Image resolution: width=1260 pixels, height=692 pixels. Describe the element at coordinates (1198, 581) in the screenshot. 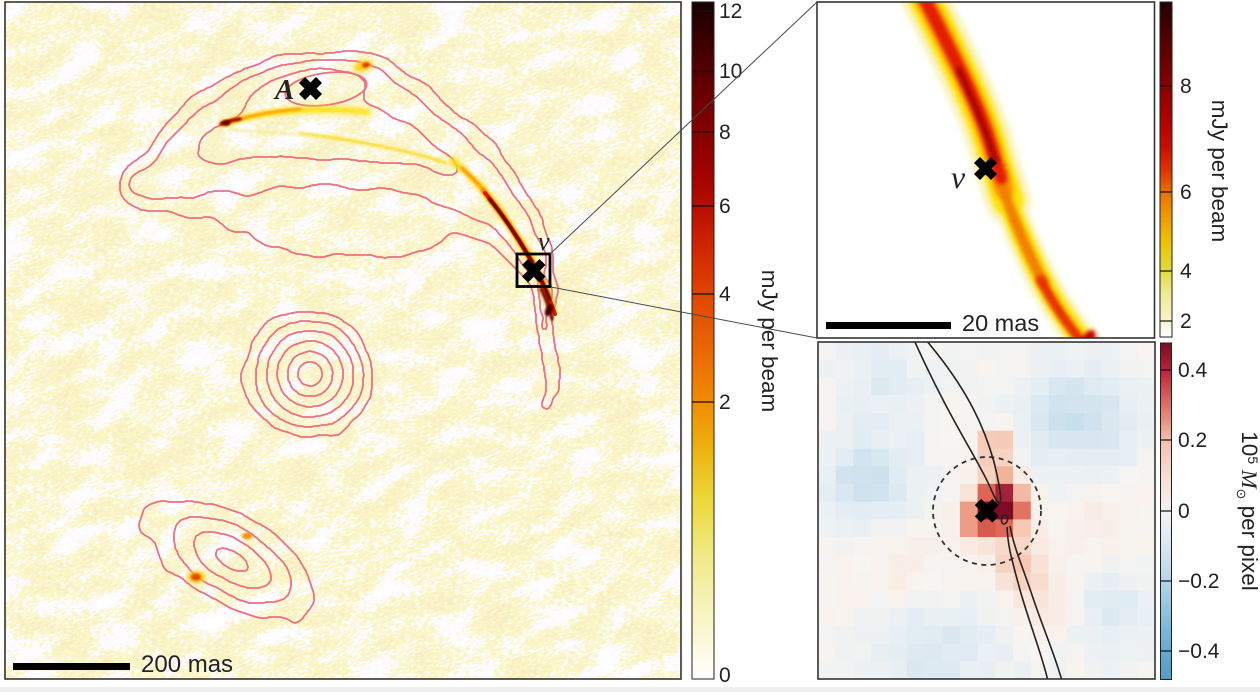

I see `svg-text: −0.2` at that location.